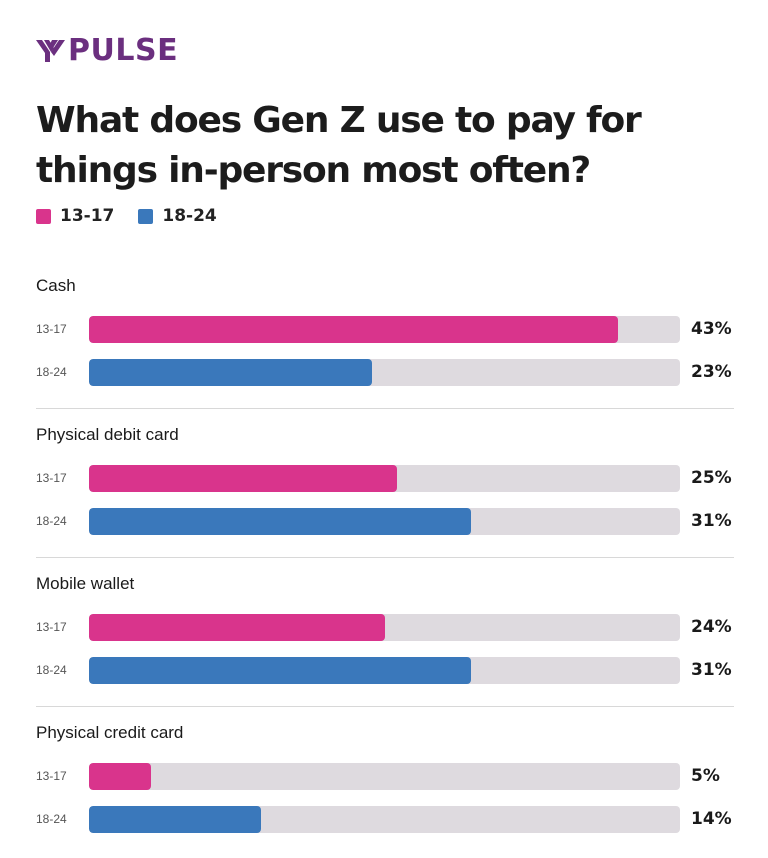 This screenshot has width=768, height=858. I want to click on data-label-mobile-wallet-18-24: 31%, so click(711, 670).